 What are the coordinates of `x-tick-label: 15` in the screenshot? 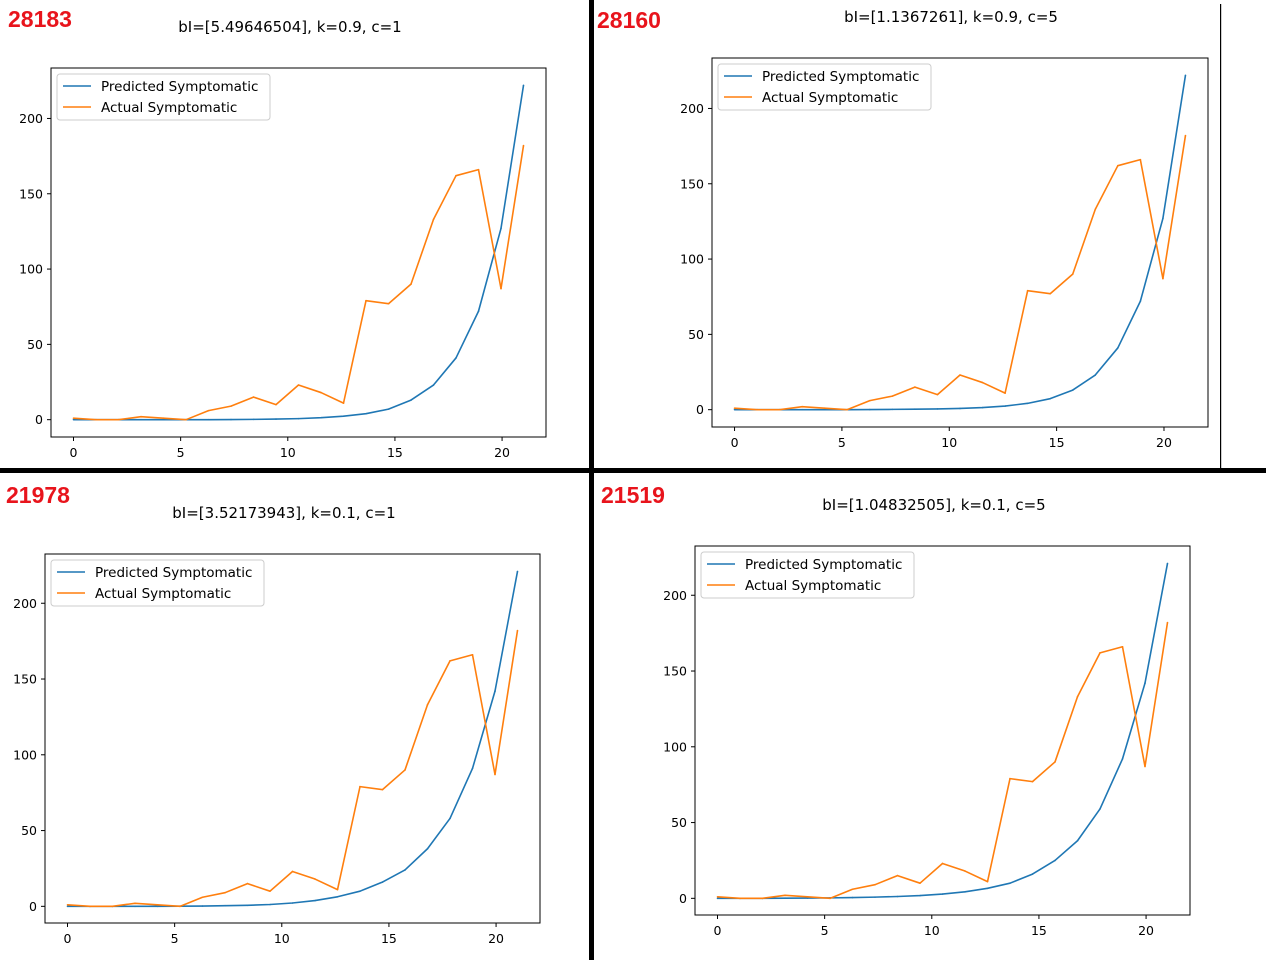 It's located at (1039, 930).